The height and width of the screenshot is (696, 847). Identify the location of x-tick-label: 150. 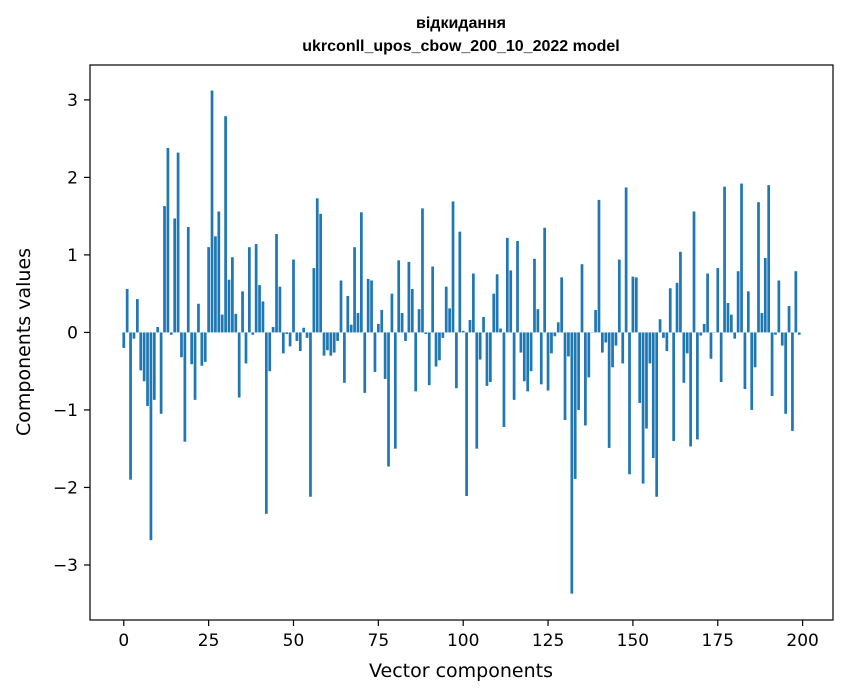
(633, 641).